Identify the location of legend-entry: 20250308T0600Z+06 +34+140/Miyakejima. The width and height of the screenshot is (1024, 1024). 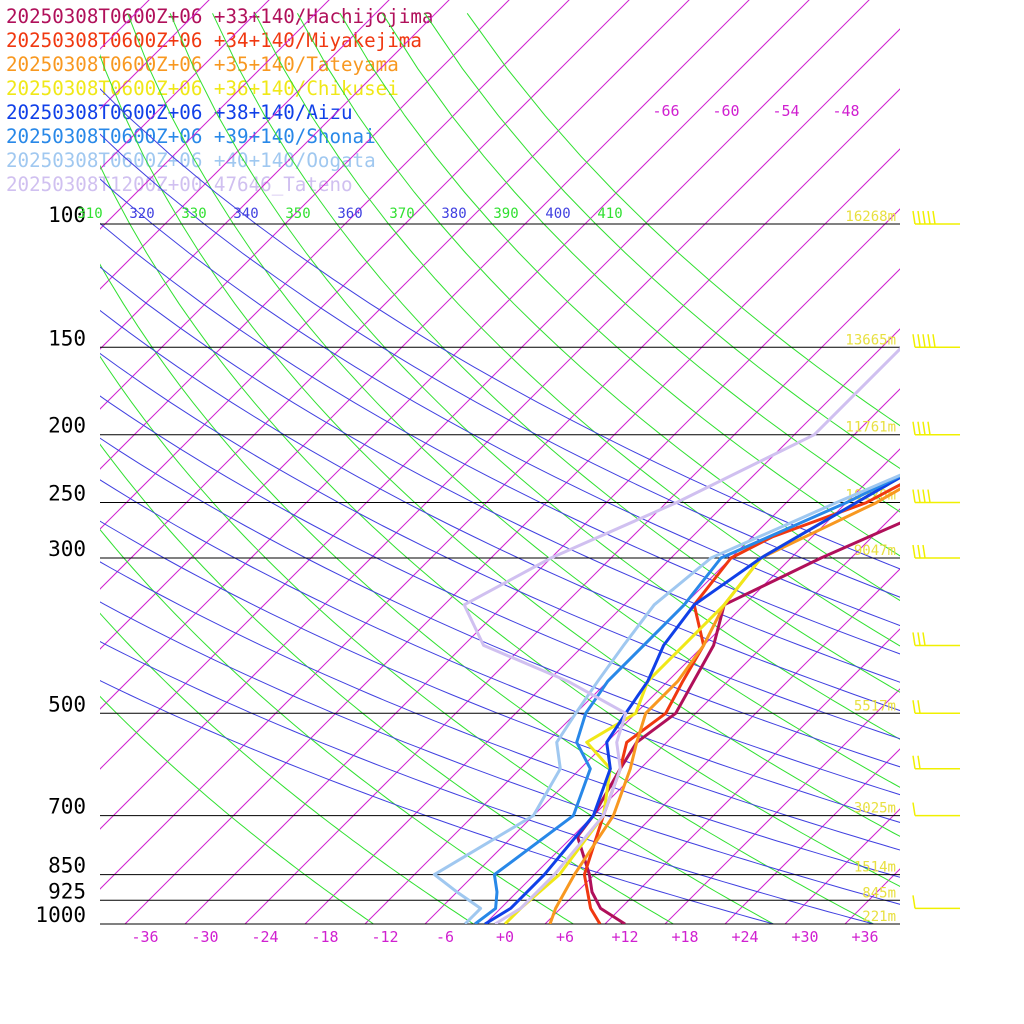
(214, 40).